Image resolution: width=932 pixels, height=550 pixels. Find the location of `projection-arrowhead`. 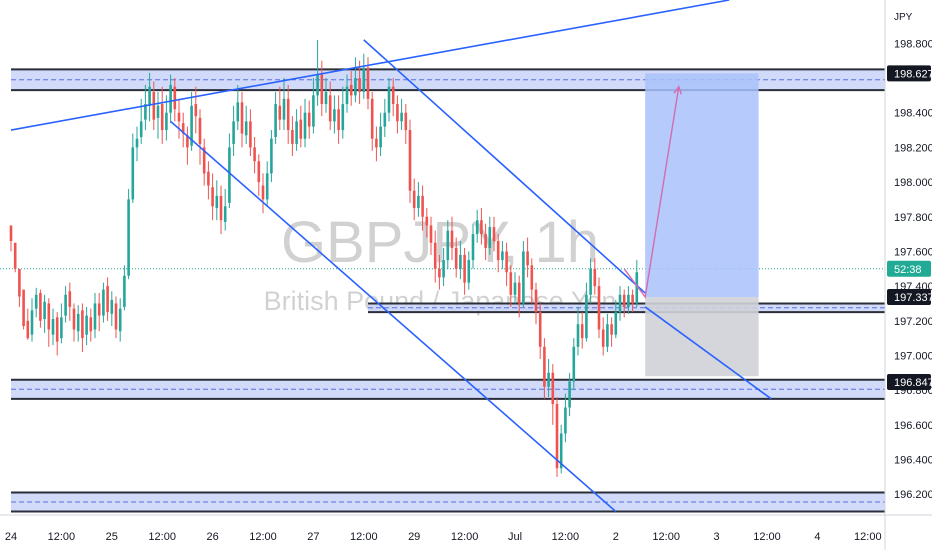

projection-arrowhead is located at coordinates (677, 90).